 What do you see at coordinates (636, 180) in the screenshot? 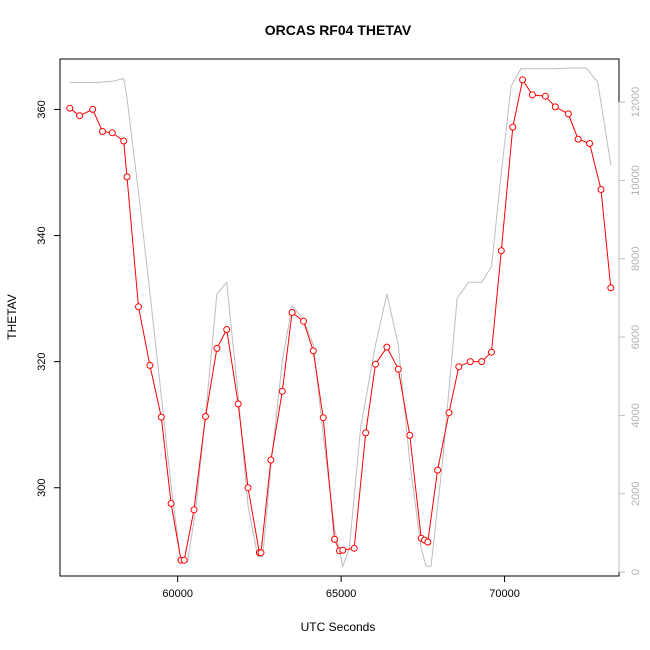
I see `y2-tick-label: 10000` at bounding box center [636, 180].